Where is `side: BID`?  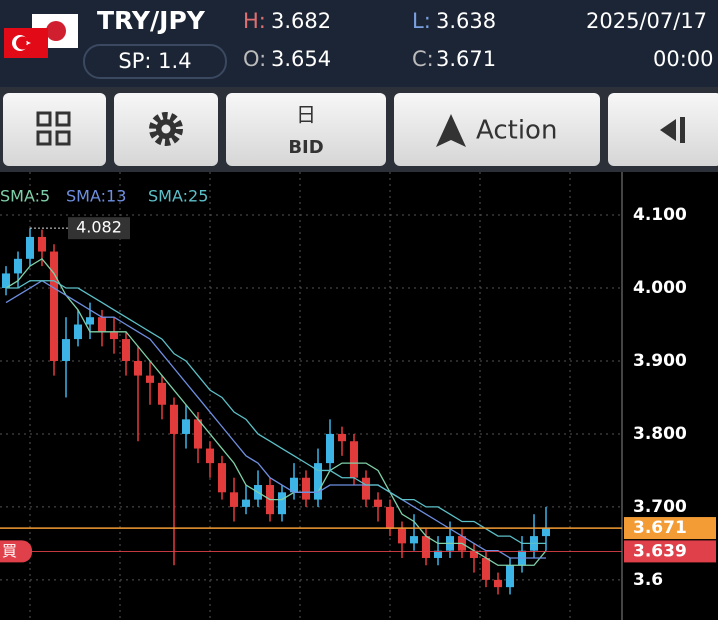
side: BID is located at coordinates (305, 147).